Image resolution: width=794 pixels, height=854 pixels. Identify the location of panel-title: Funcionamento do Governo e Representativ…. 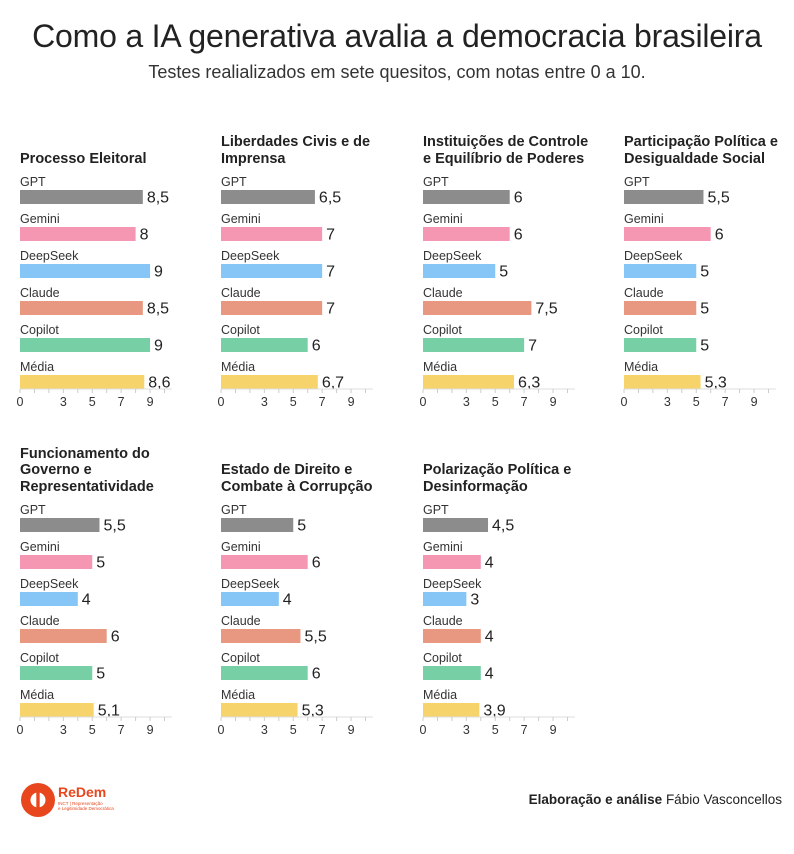
(87, 470).